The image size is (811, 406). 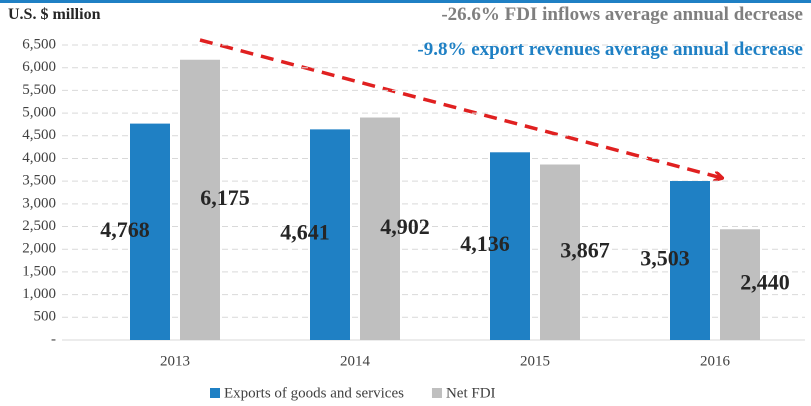 I want to click on legend-label: Net FDI, so click(x=471, y=393).